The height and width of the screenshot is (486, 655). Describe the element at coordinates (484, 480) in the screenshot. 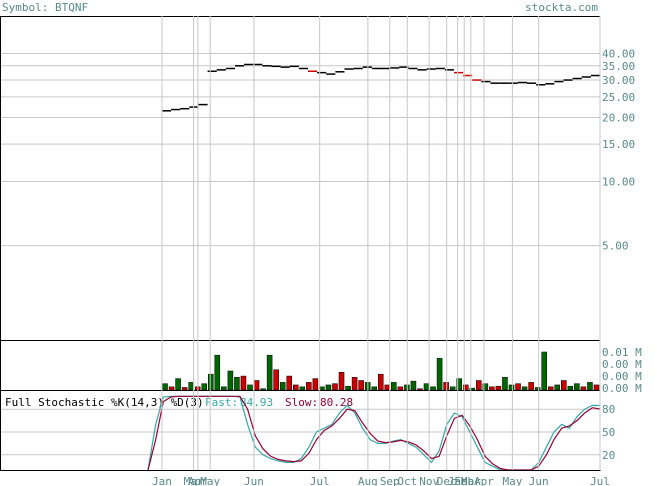

I see `x-tick-label: Apr` at that location.